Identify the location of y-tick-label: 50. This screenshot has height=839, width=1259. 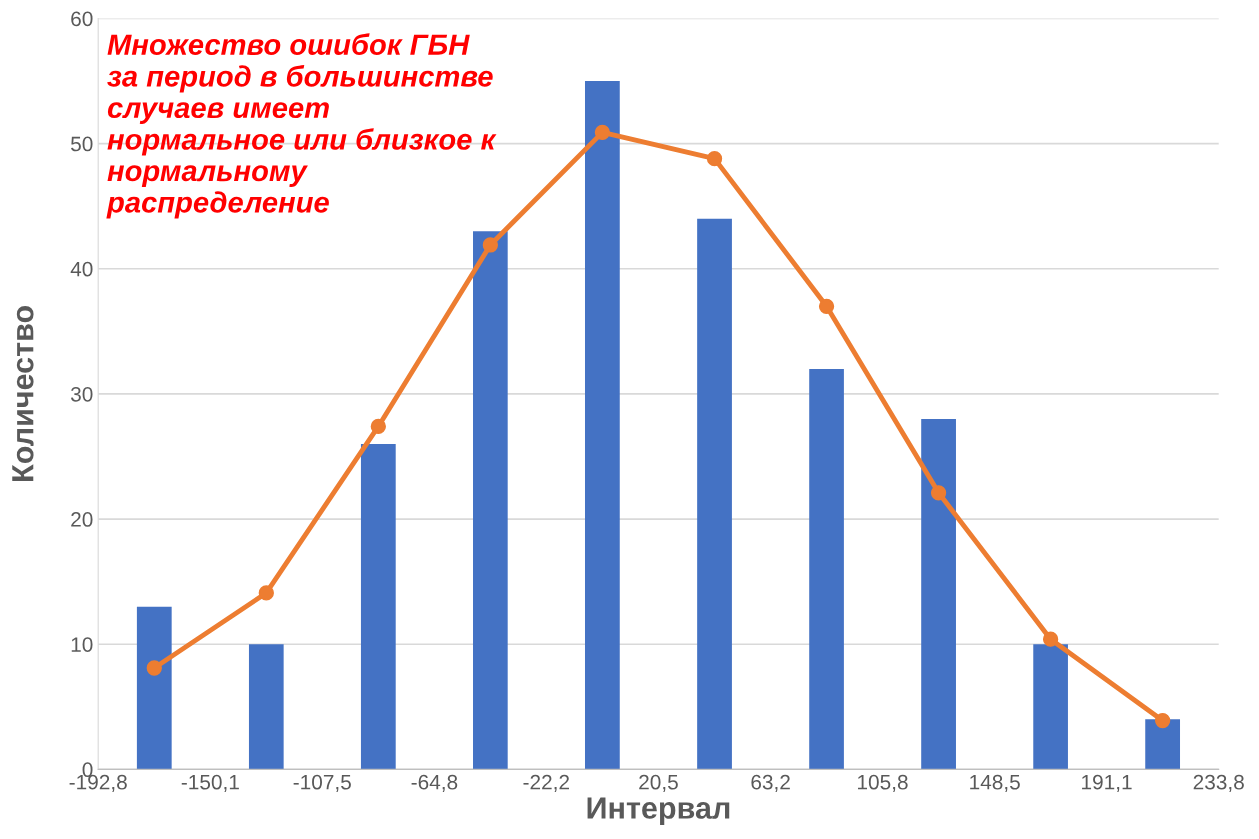
(82, 144).